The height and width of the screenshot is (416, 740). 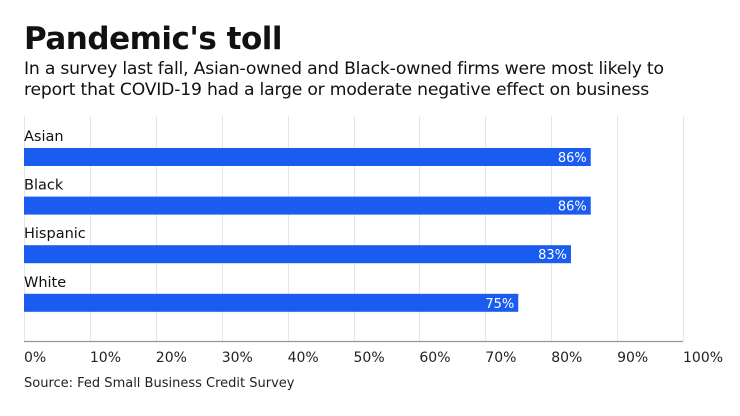 I want to click on bar-value-label: 83%, so click(x=552, y=255).